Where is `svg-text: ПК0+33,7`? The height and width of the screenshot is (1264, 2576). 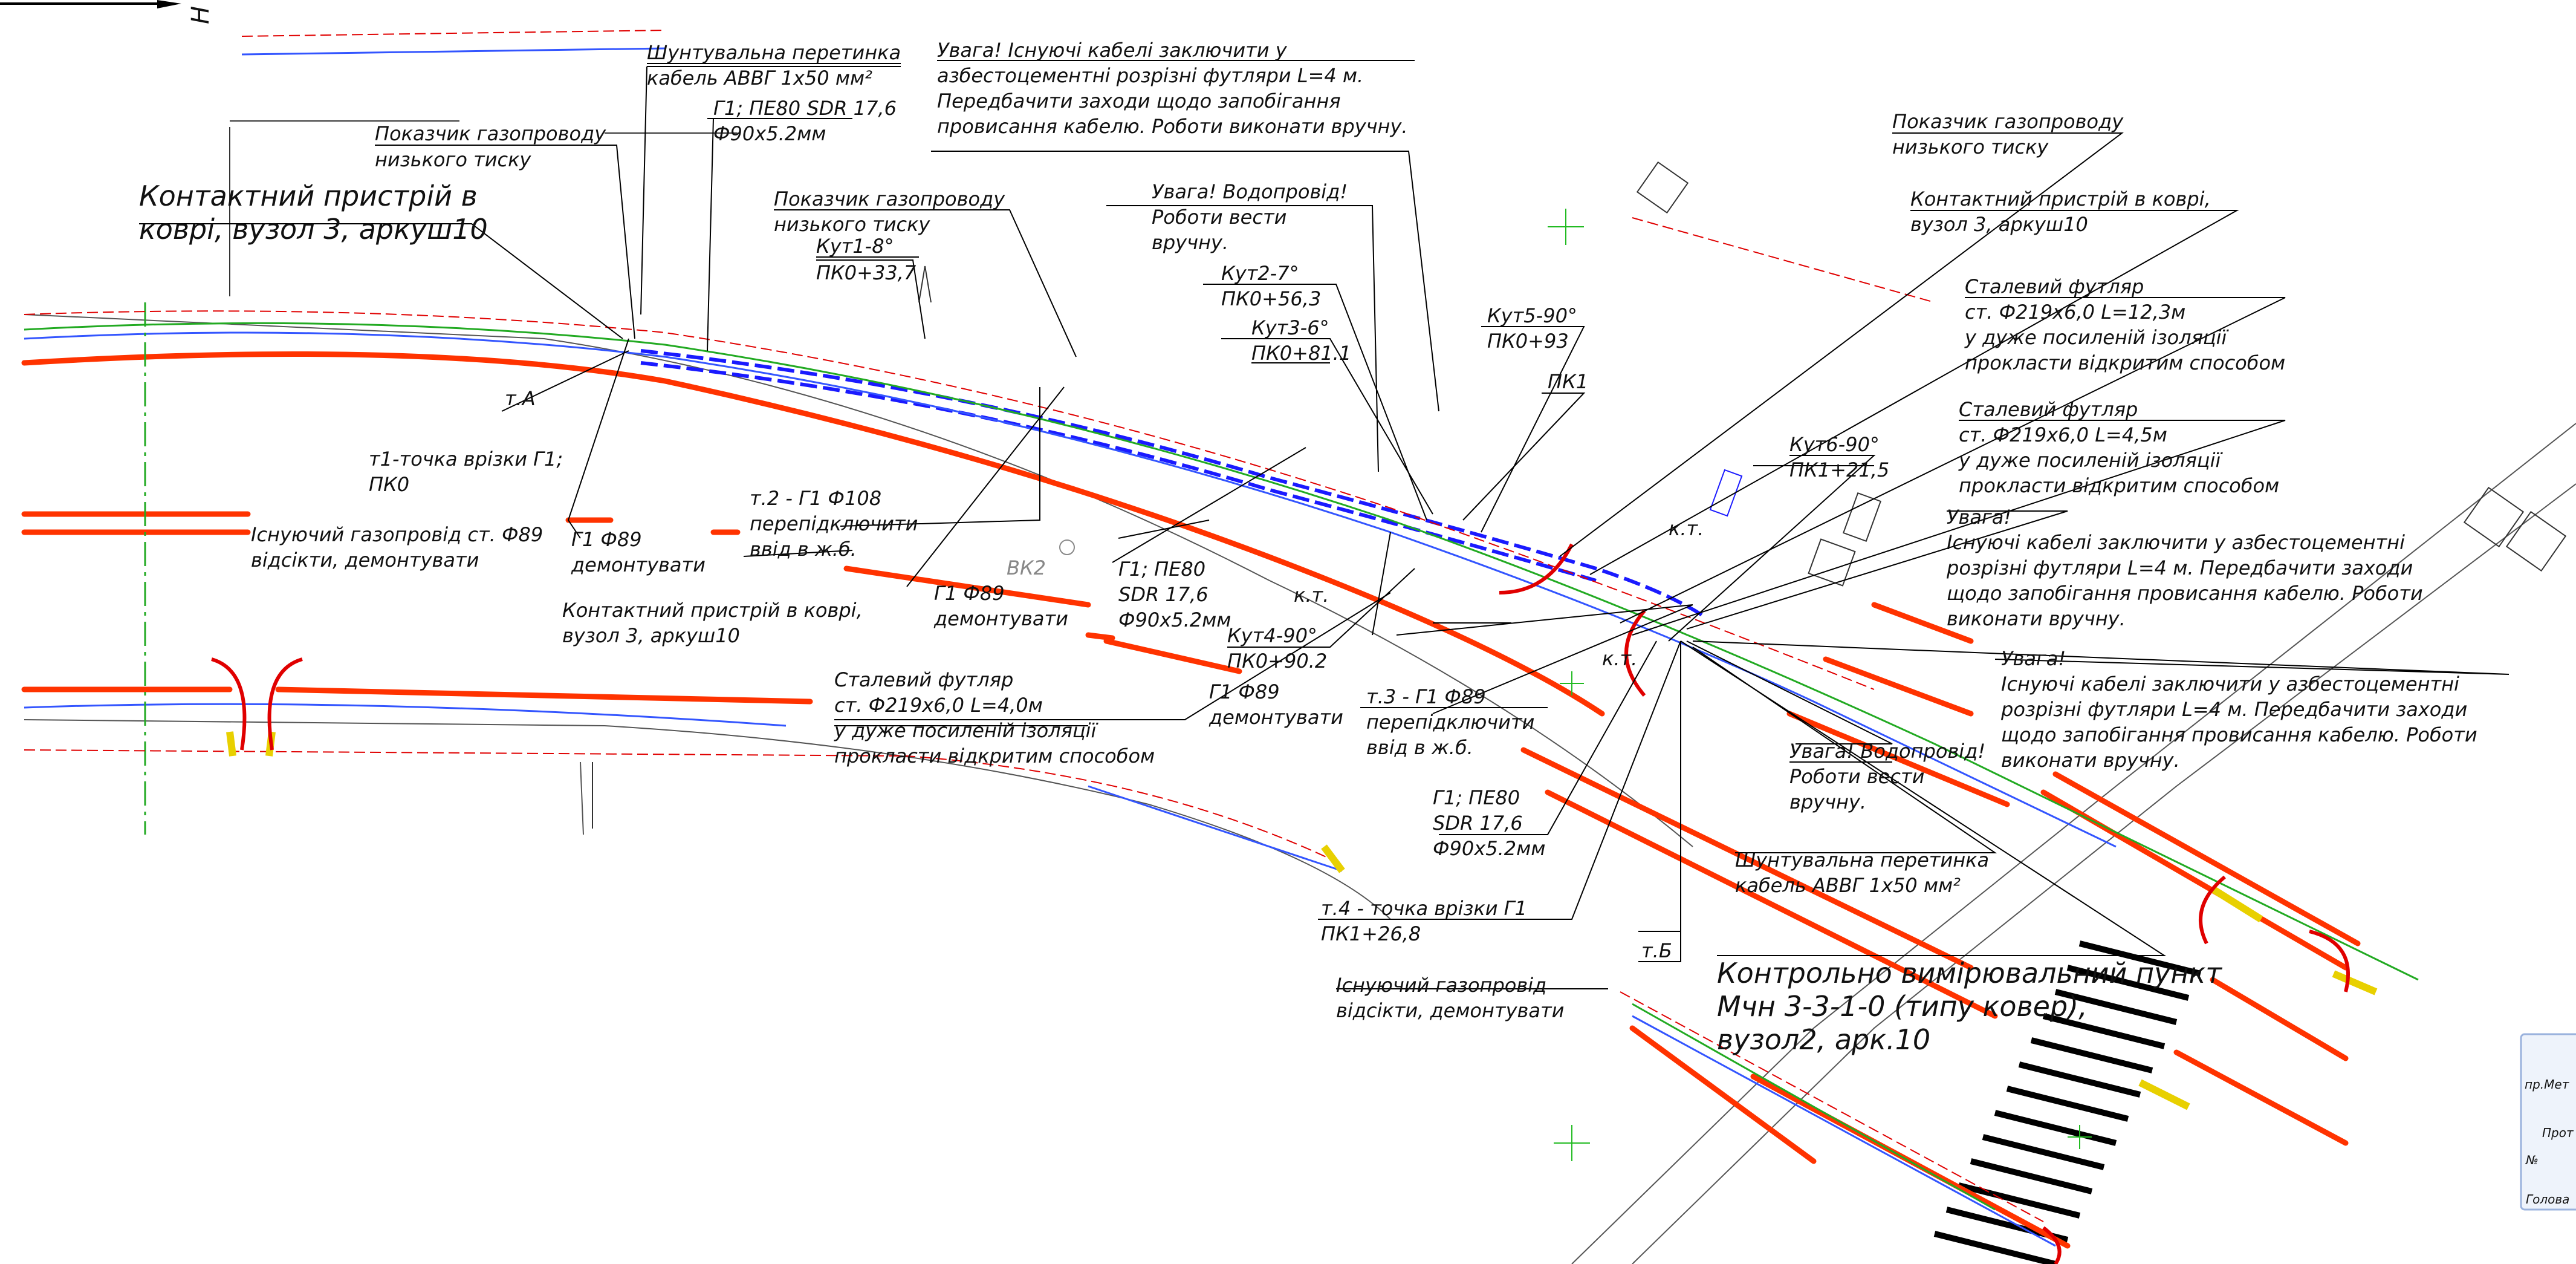 svg-text: ПК0+33,7 is located at coordinates (867, 272).